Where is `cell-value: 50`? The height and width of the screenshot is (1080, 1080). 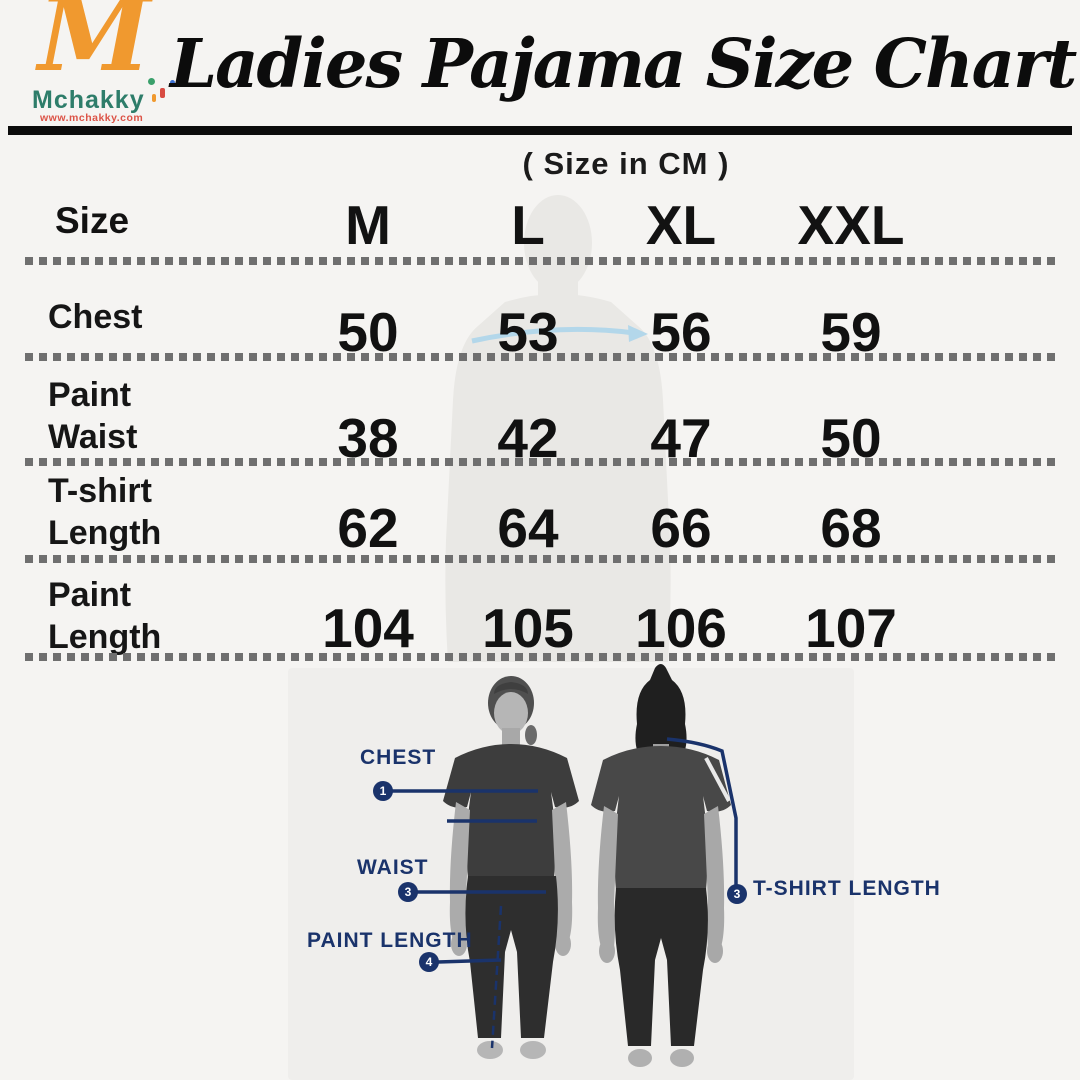 cell-value: 50 is located at coordinates (368, 332).